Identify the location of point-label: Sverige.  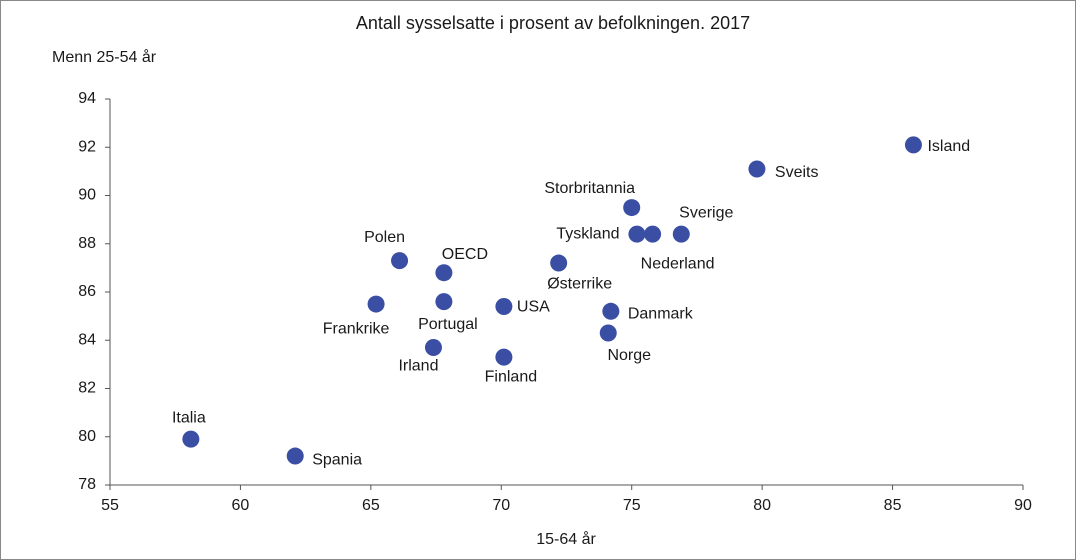
(706, 212).